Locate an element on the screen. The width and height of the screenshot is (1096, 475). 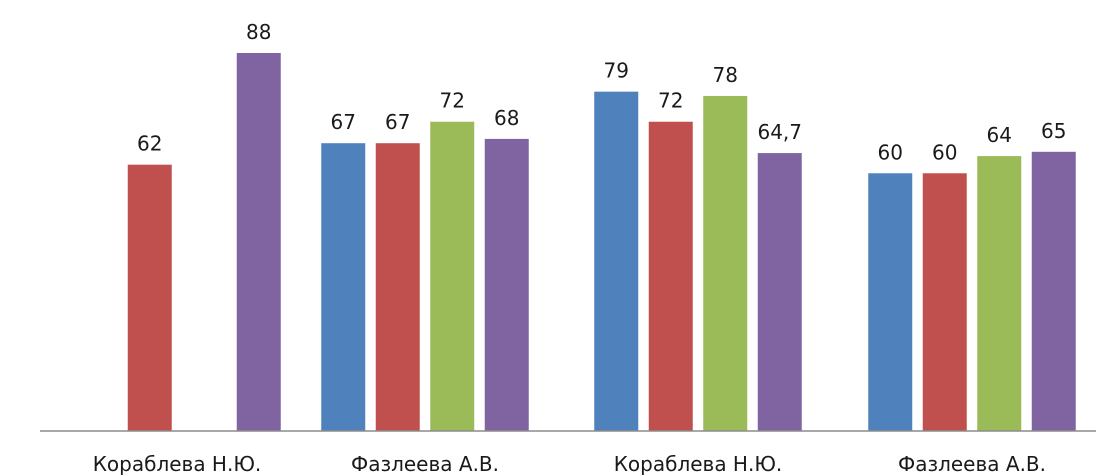
data-label-series-3-category-3: 78 is located at coordinates (725, 75).